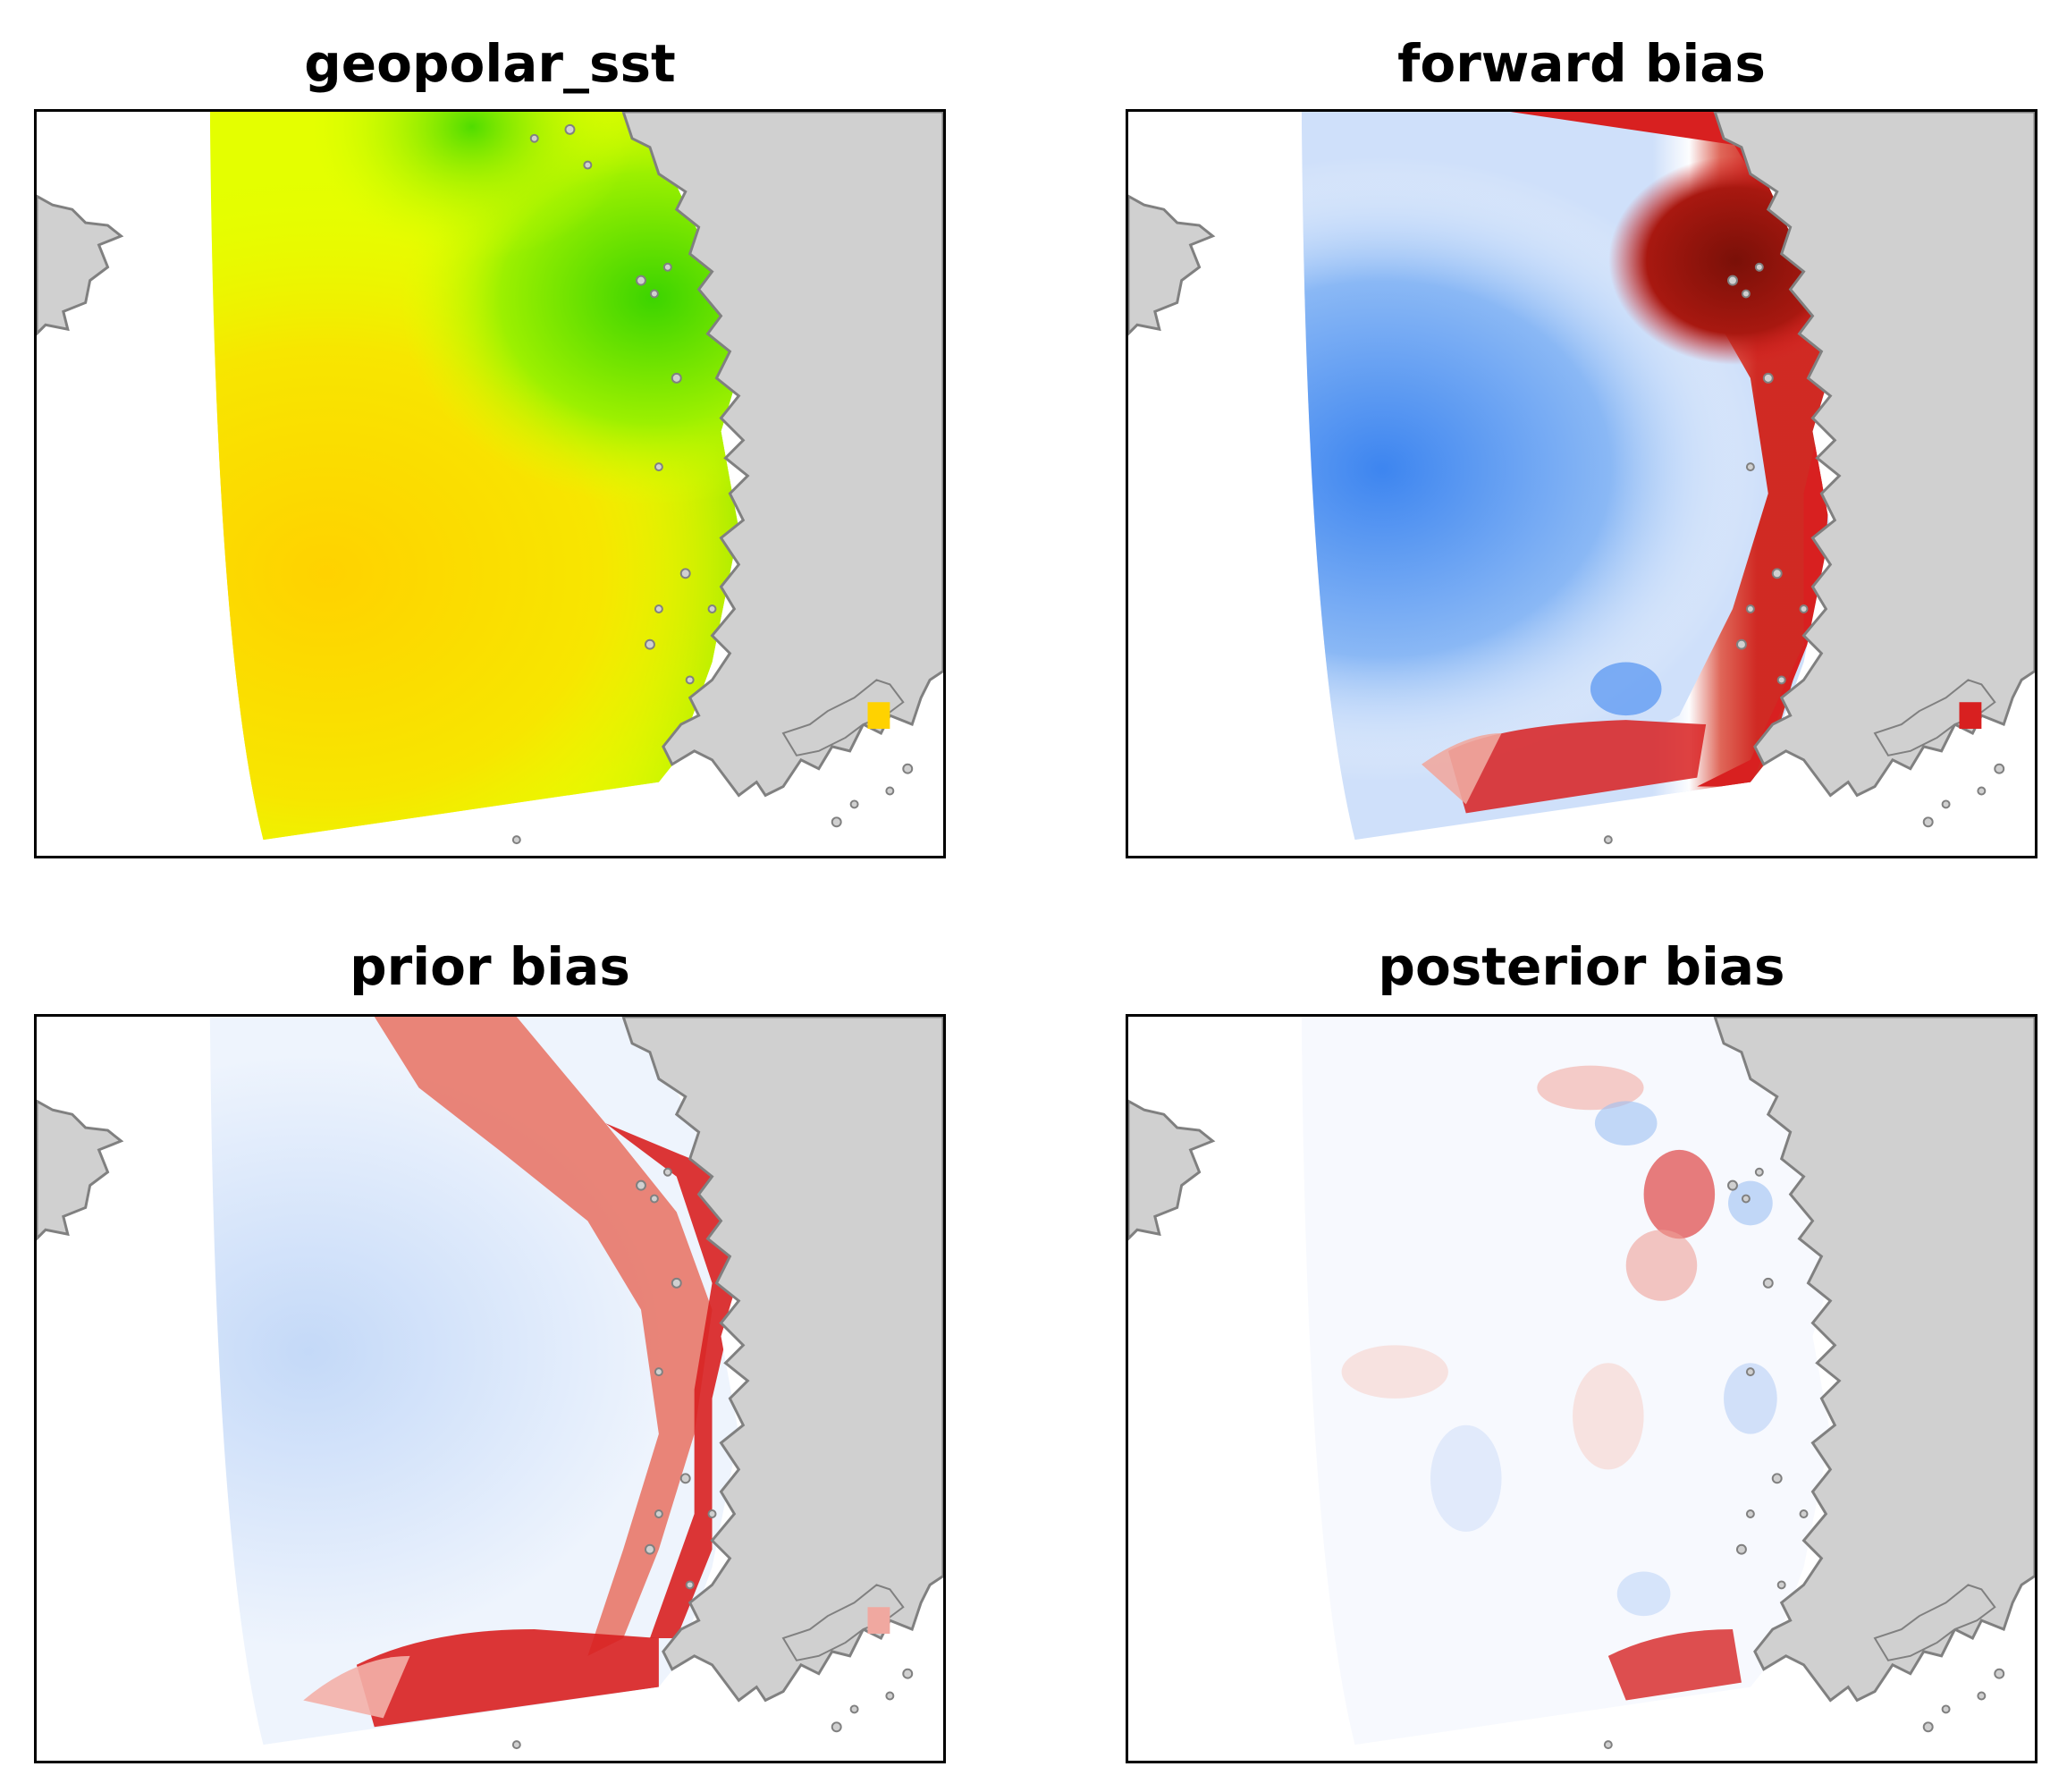  Describe the element at coordinates (1581, 966) in the screenshot. I see `panel-title-posterior-bias: posterior bias` at that location.